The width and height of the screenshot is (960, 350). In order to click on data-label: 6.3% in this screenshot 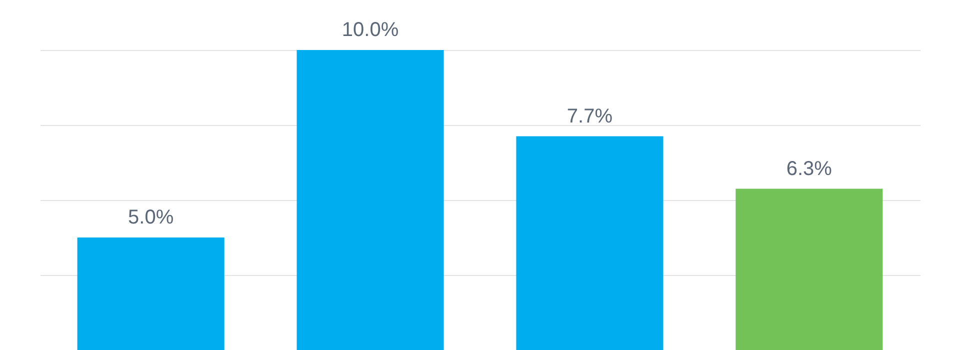, I will do `click(809, 169)`.